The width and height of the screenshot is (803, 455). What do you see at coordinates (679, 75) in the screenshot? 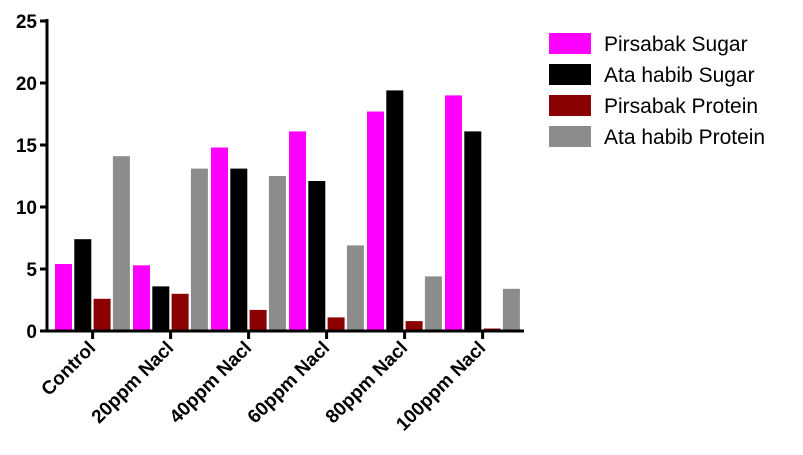
I see `legend-label: Ata habib Sugar` at bounding box center [679, 75].